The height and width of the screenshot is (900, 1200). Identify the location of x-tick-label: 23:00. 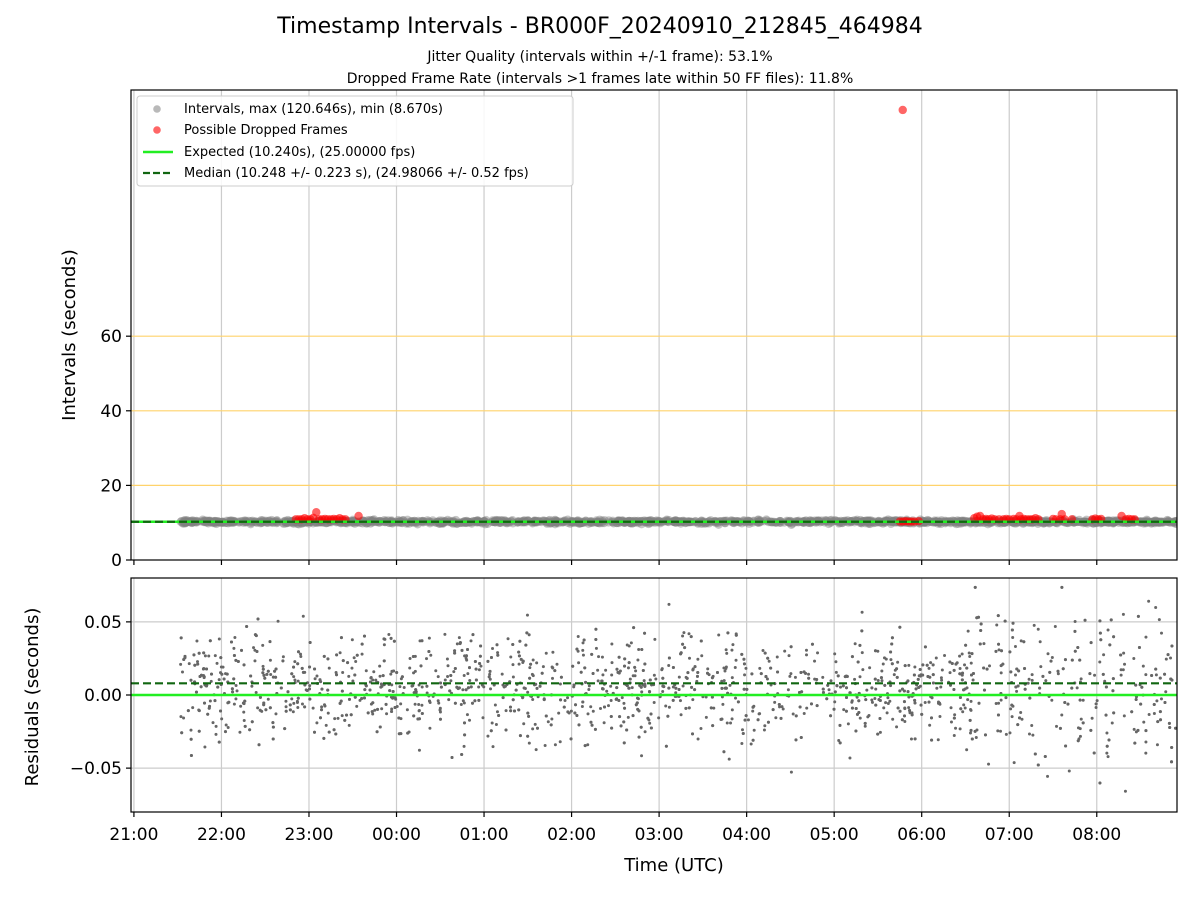
(308, 835).